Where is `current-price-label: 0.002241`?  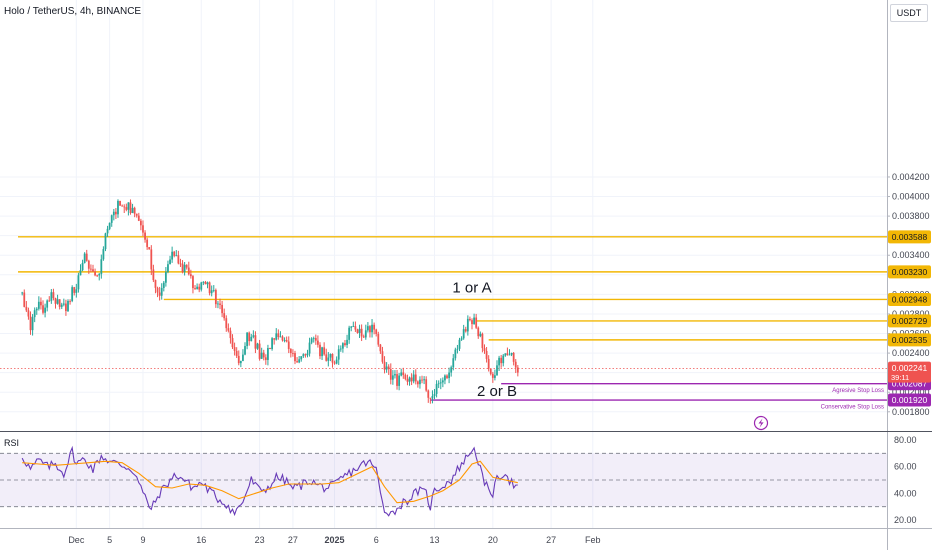
current-price-label: 0.002241 is located at coordinates (910, 368).